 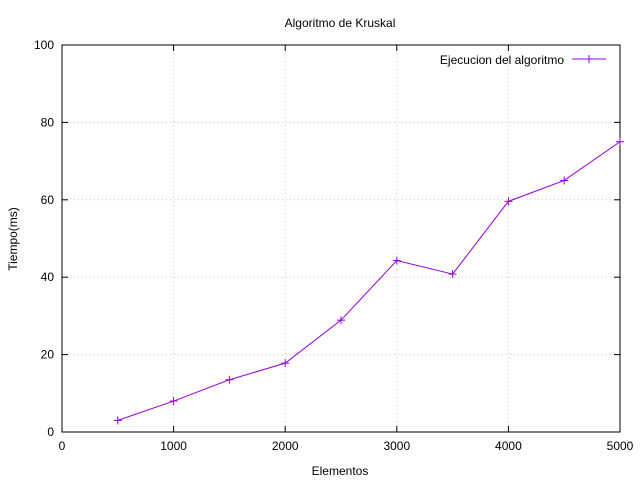 What do you see at coordinates (396, 446) in the screenshot?
I see `x-tick-label: 3000` at bounding box center [396, 446].